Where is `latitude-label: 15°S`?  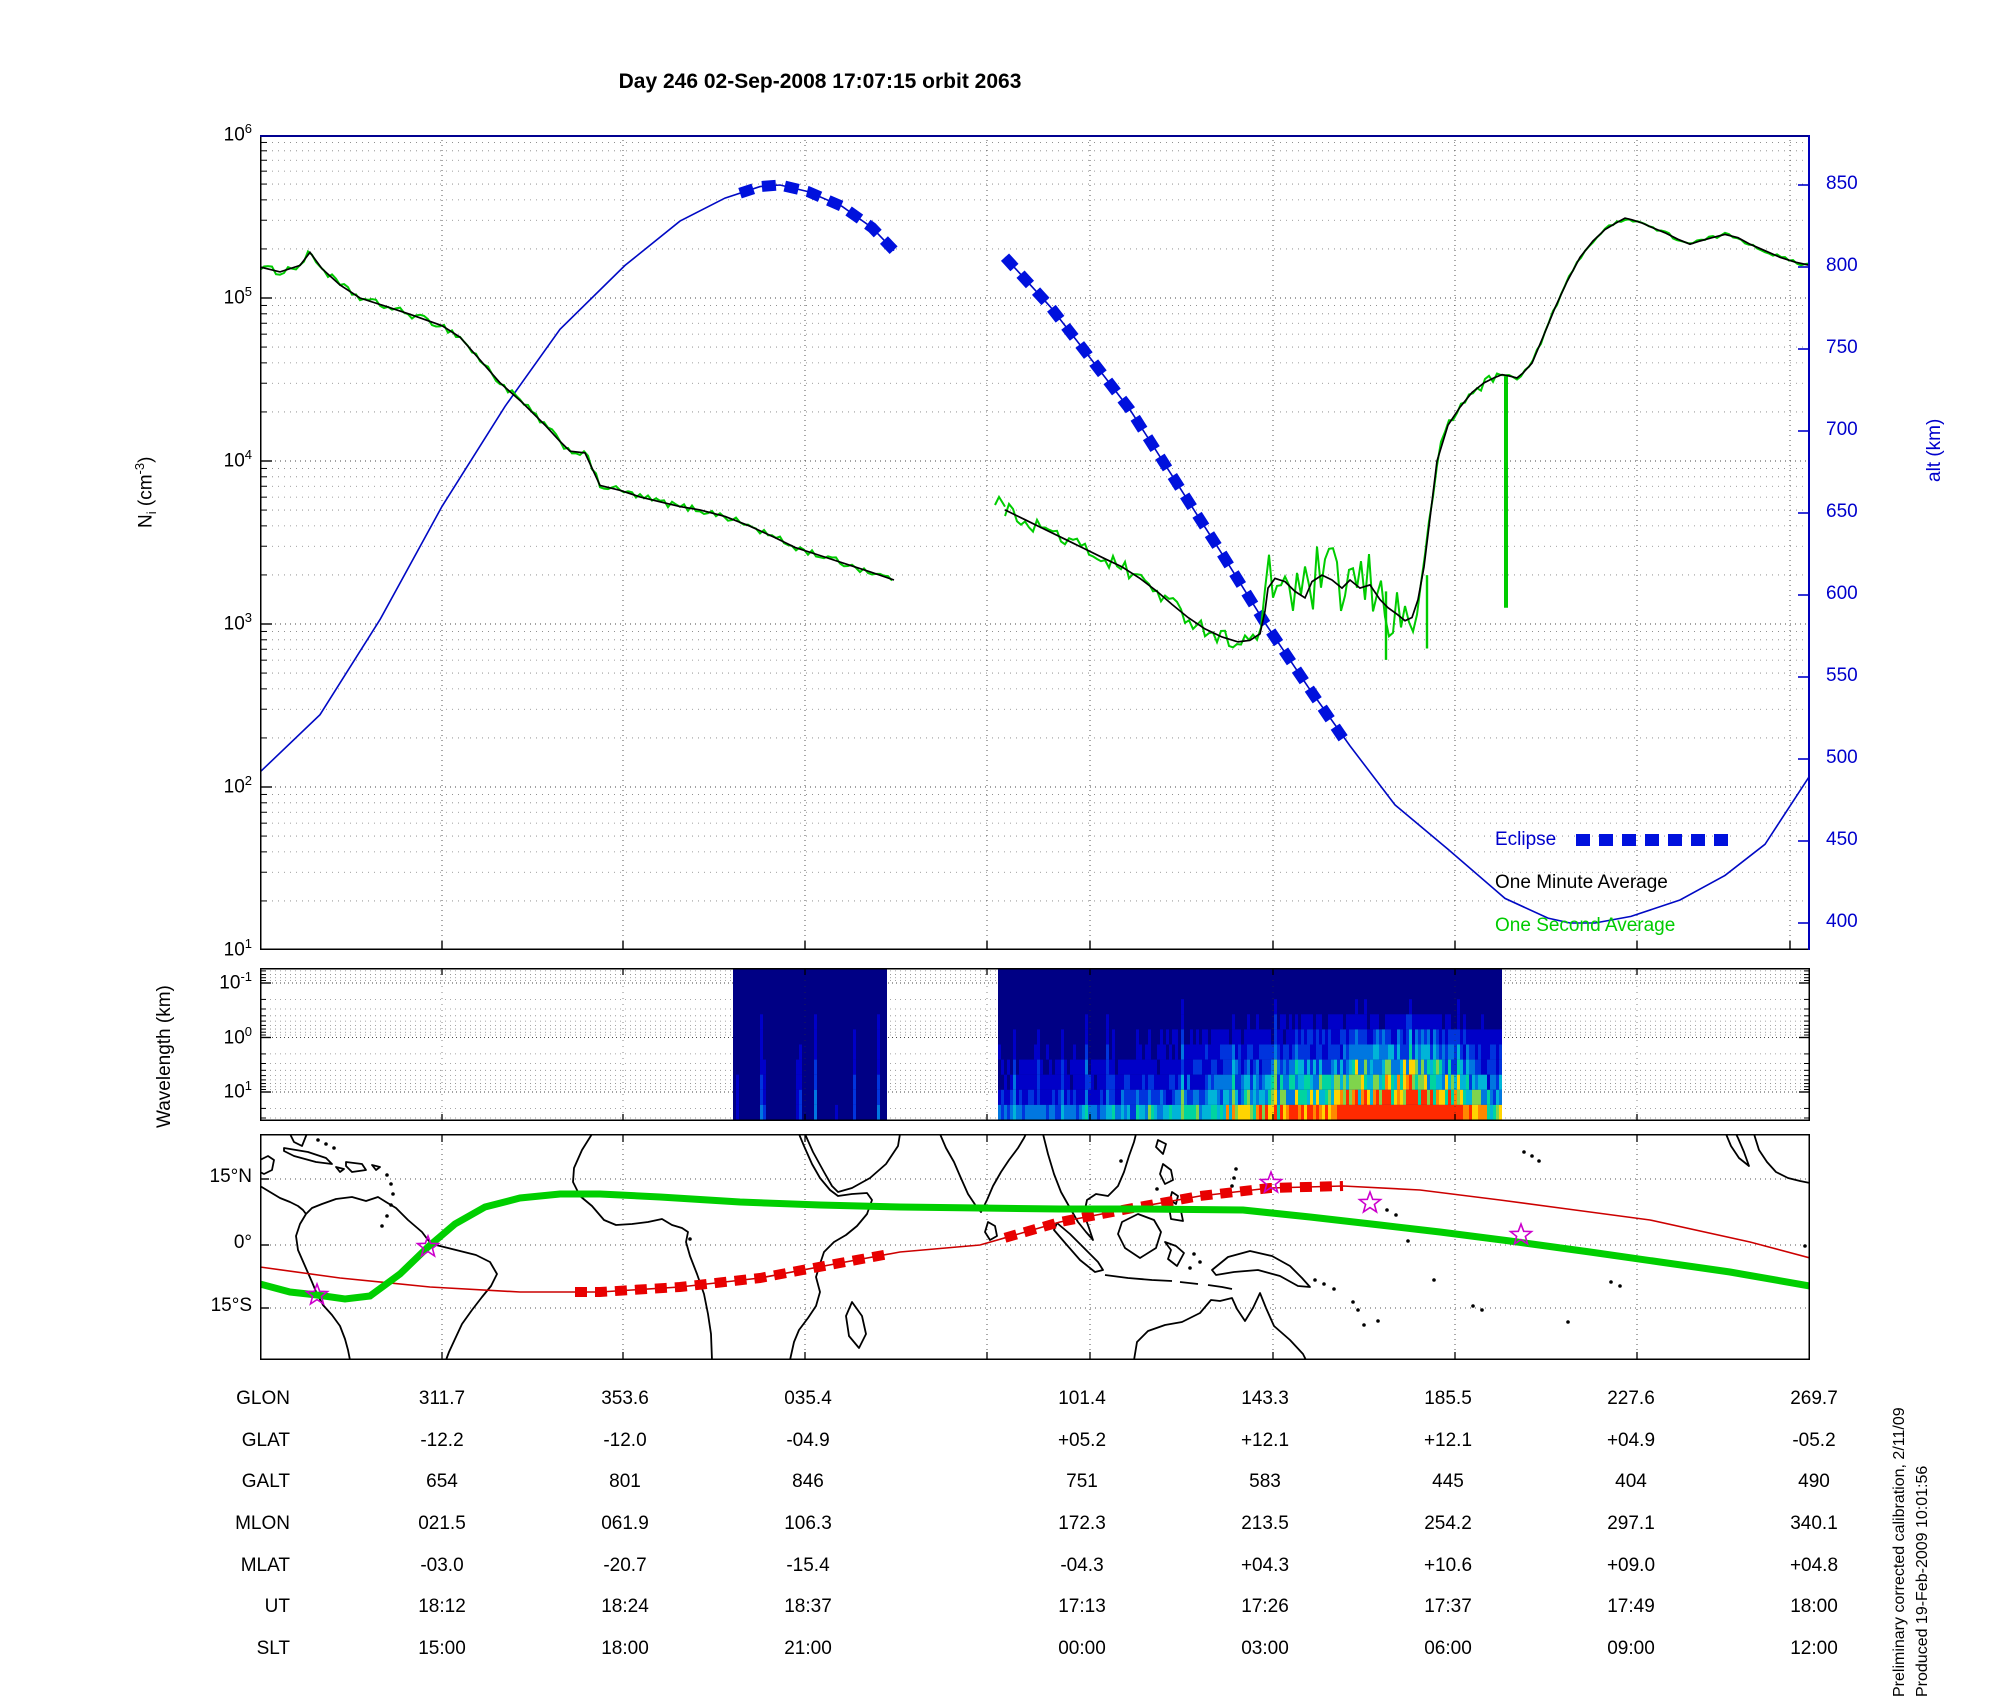 latitude-label: 15°S is located at coordinates (231, 1305).